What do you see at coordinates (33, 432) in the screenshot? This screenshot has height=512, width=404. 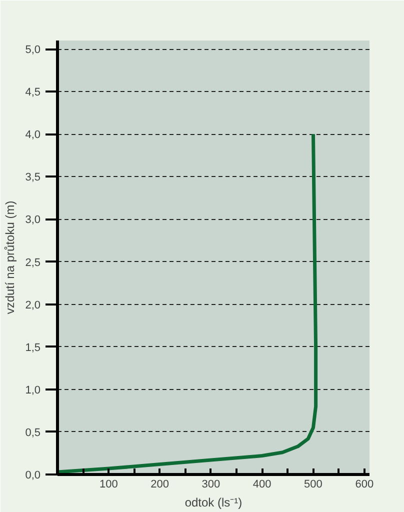 I see `y-tick-label: 0,5` at bounding box center [33, 432].